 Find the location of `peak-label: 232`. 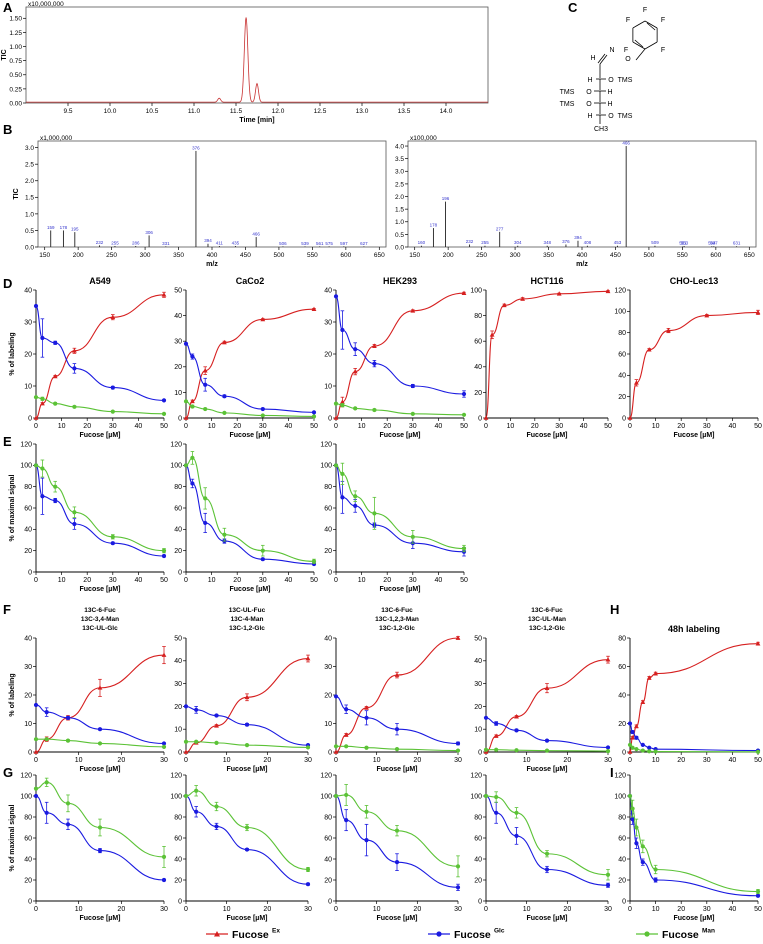

peak-label: 232 is located at coordinates (100, 242).